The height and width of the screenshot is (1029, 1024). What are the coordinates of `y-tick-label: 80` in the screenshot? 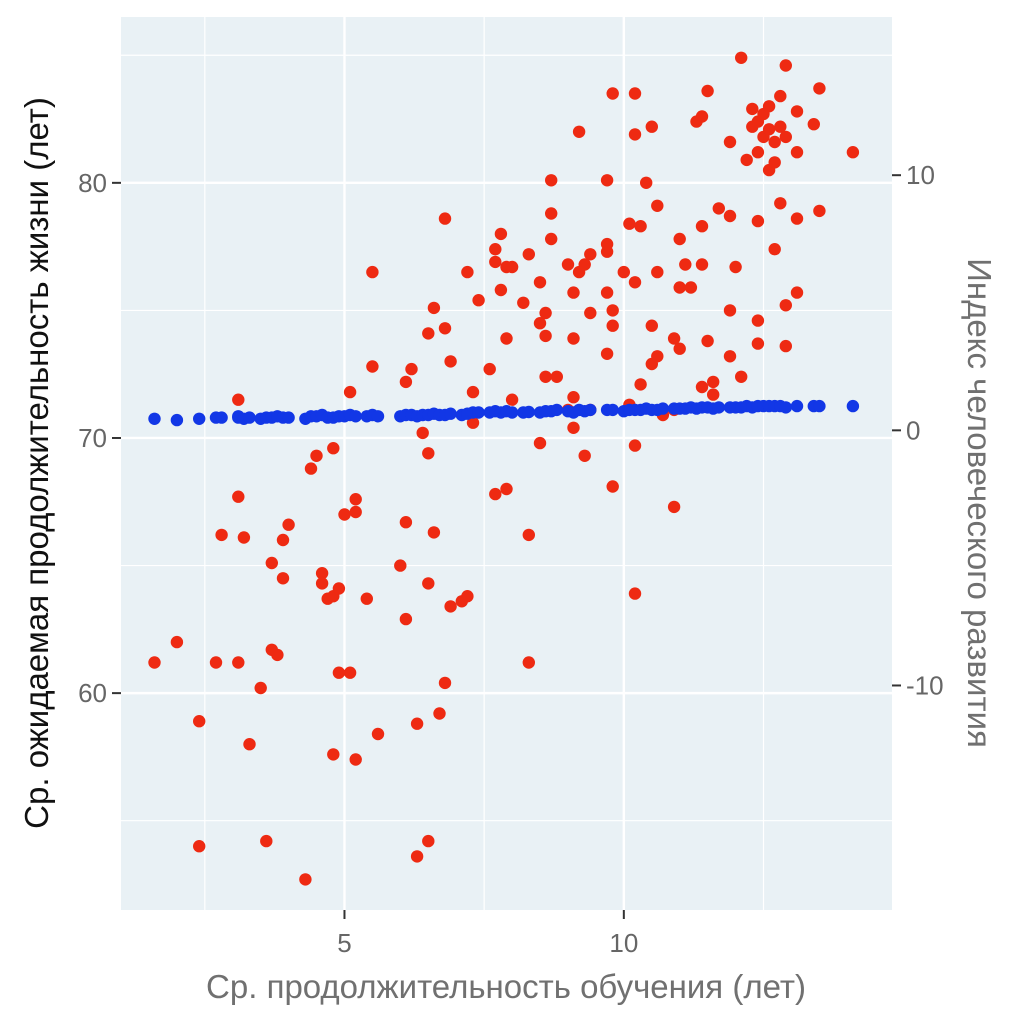 It's located at (92, 183).